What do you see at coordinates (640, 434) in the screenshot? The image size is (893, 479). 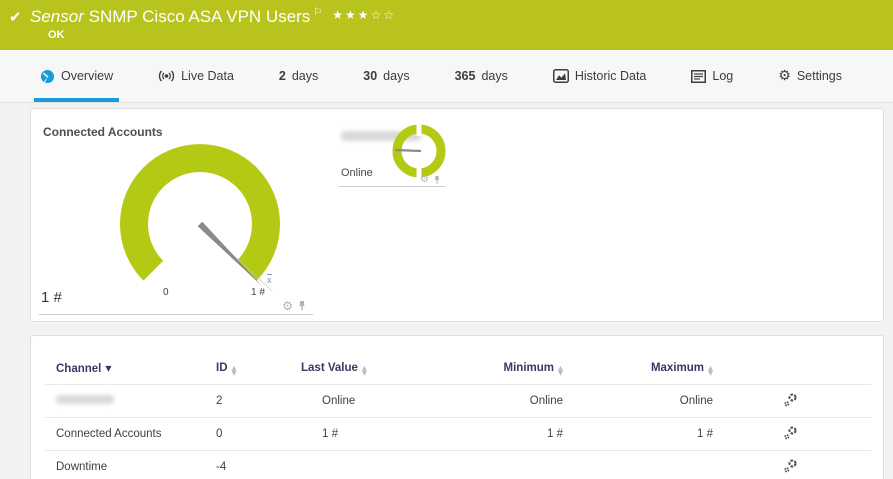 I see `maximum-cell: 1 #` at bounding box center [640, 434].